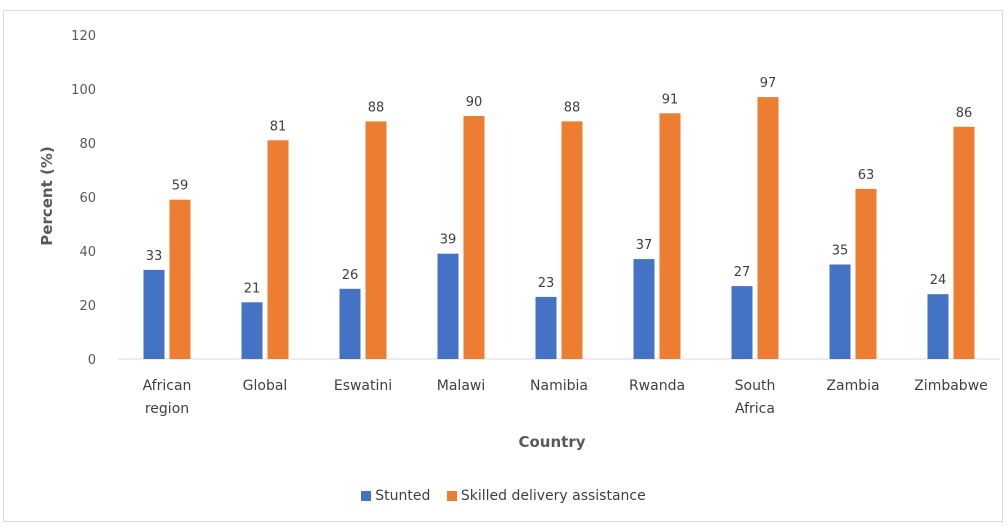 The image size is (1007, 527). What do you see at coordinates (644, 245) in the screenshot?
I see `data-label-stunted: 37` at bounding box center [644, 245].